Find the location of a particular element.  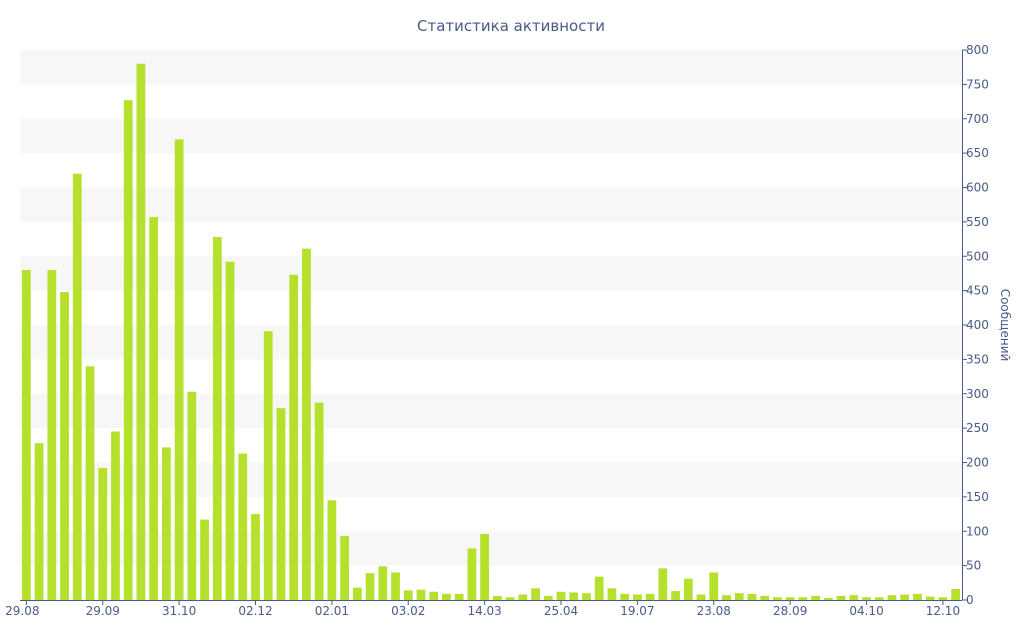

x-tick-label: 19.07 is located at coordinates (637, 611).